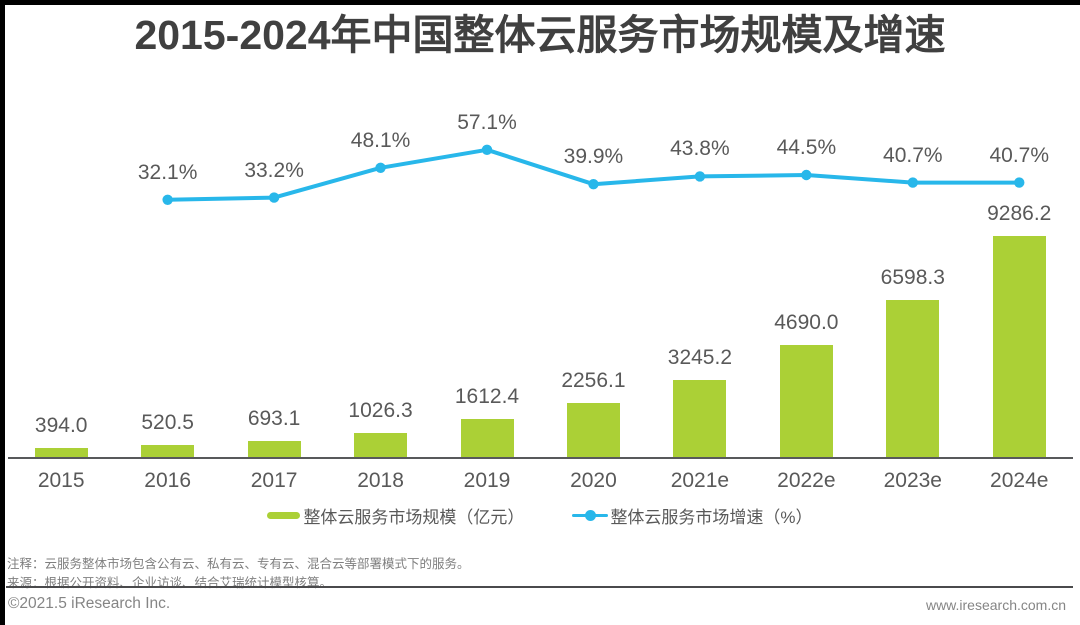 This screenshot has width=1080, height=625. Describe the element at coordinates (167, 172) in the screenshot. I see `growth-label-2016: 32.1%` at that location.